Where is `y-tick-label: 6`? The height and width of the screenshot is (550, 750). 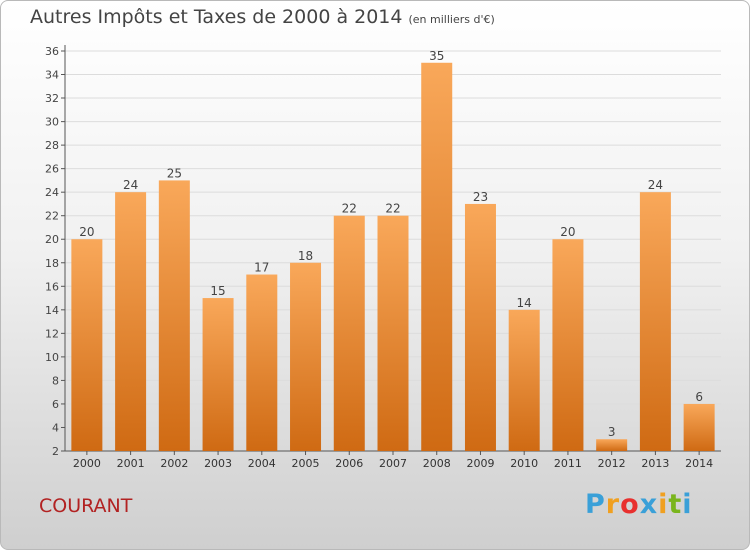
y-tick-label: 6 is located at coordinates (55, 404).